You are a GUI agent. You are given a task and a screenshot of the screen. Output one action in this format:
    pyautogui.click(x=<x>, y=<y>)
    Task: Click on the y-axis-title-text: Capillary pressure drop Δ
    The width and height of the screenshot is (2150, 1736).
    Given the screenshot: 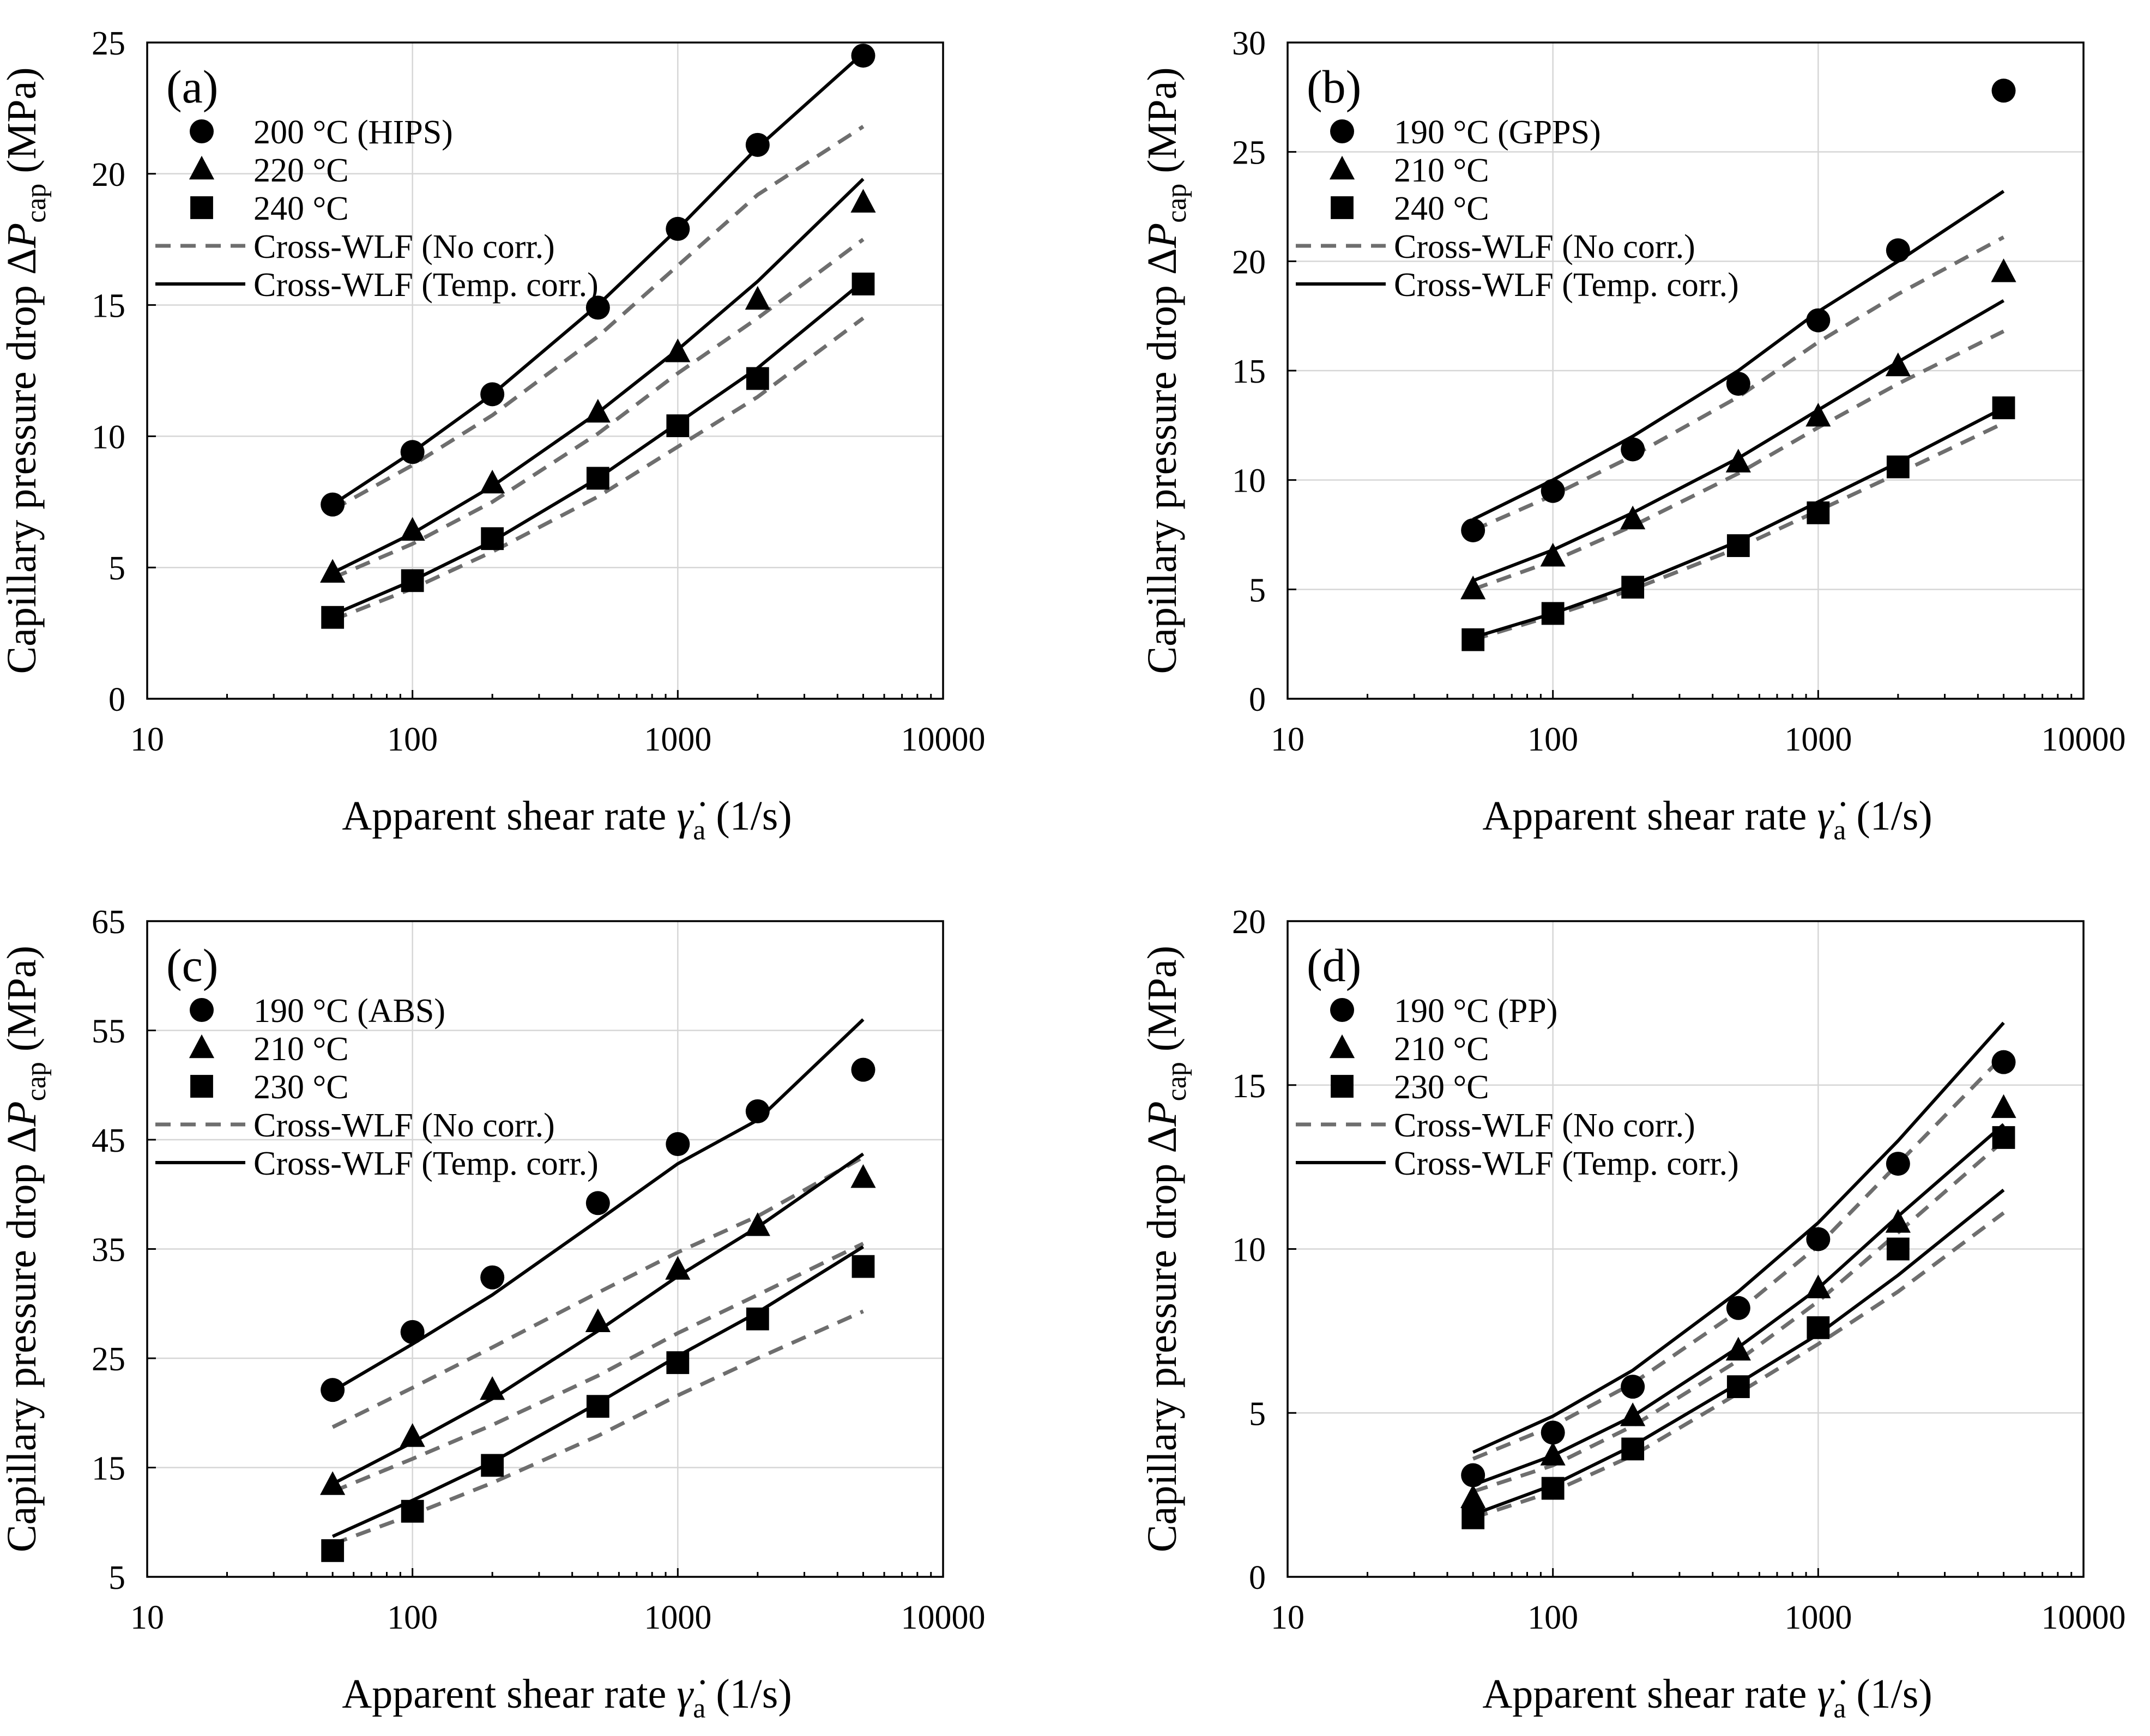 What is the action you would take?
    pyautogui.click(x=22, y=1339)
    